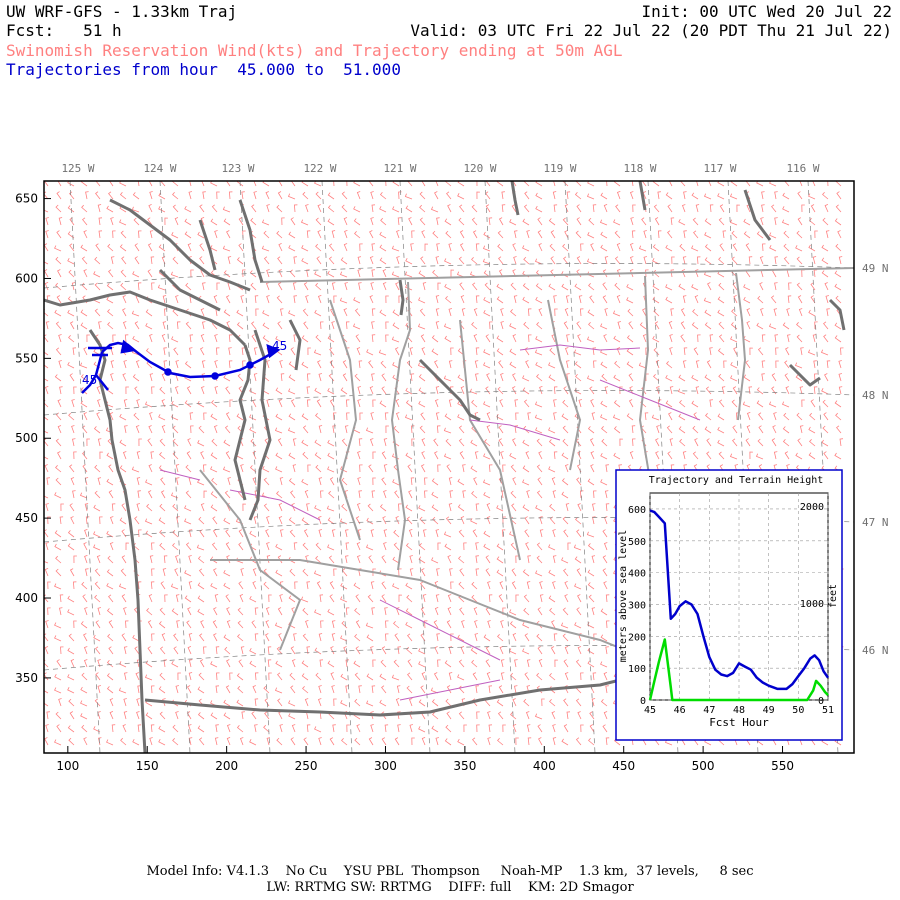  Describe the element at coordinates (637, 637) in the screenshot. I see `inset-y-tick-label-left: 200` at that location.